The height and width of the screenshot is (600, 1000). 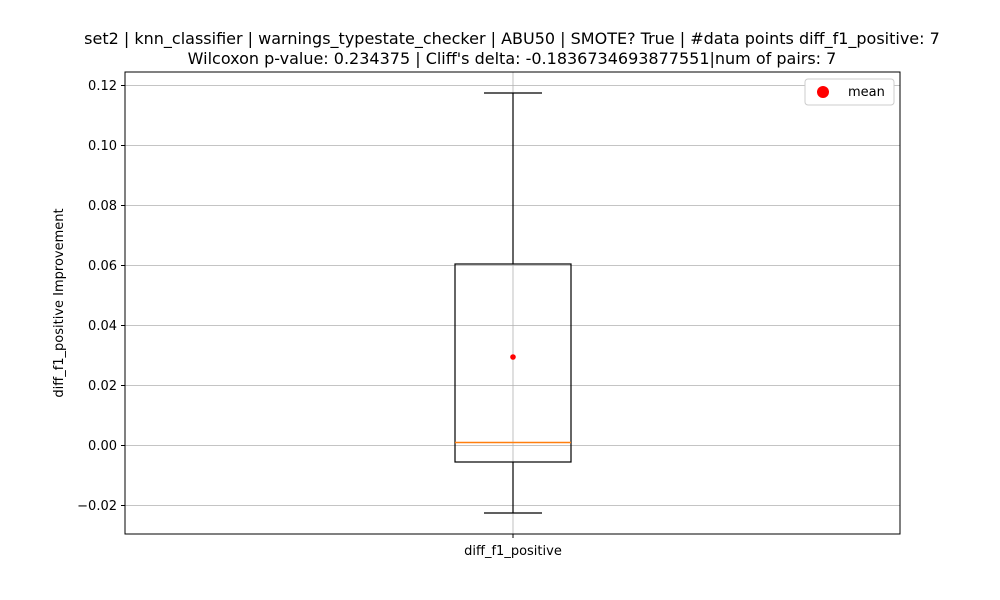 What do you see at coordinates (59, 302) in the screenshot?
I see `y-axis-label: diff_f1_positive Improvement` at bounding box center [59, 302].